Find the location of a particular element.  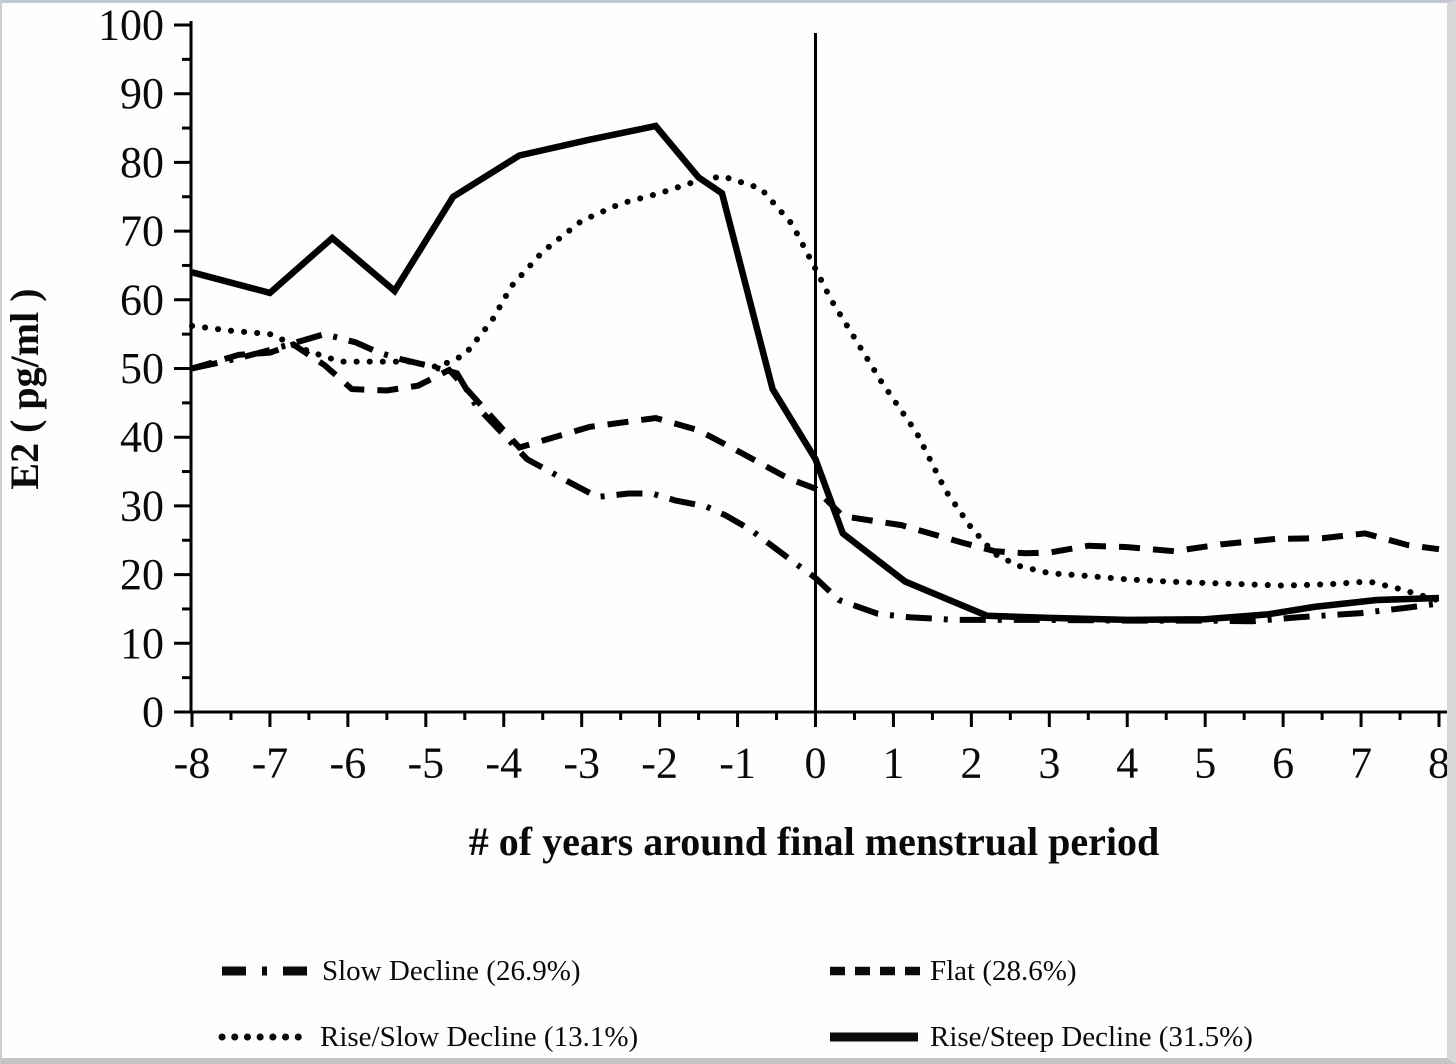

y-tick-label: 10 is located at coordinates (142, 643).